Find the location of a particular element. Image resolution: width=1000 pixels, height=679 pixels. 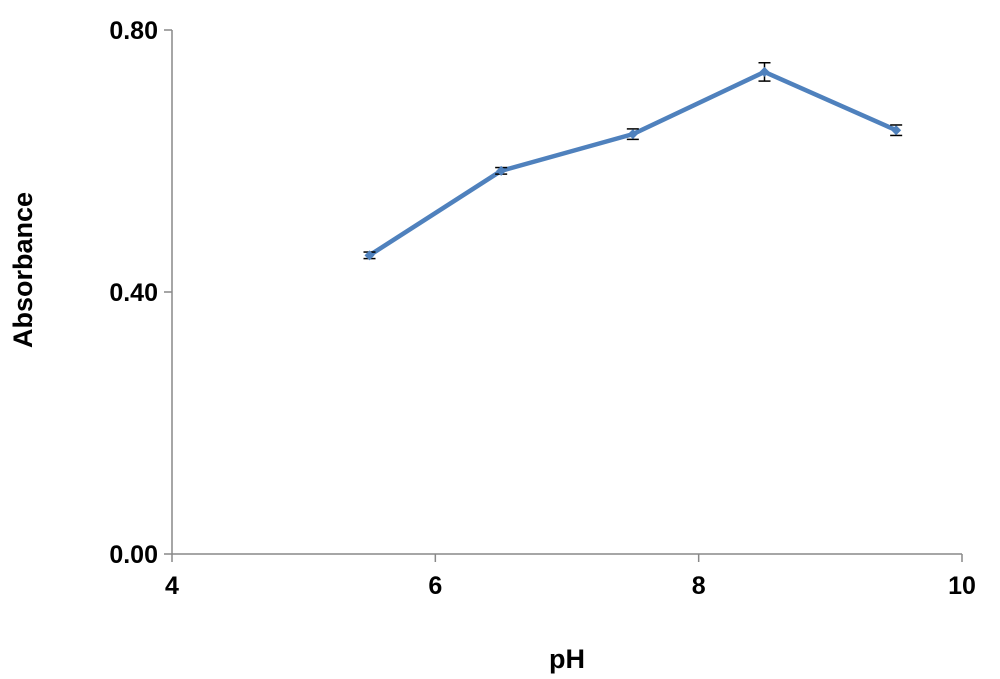

y-tick-label: 0.80 is located at coordinates (133, 31).